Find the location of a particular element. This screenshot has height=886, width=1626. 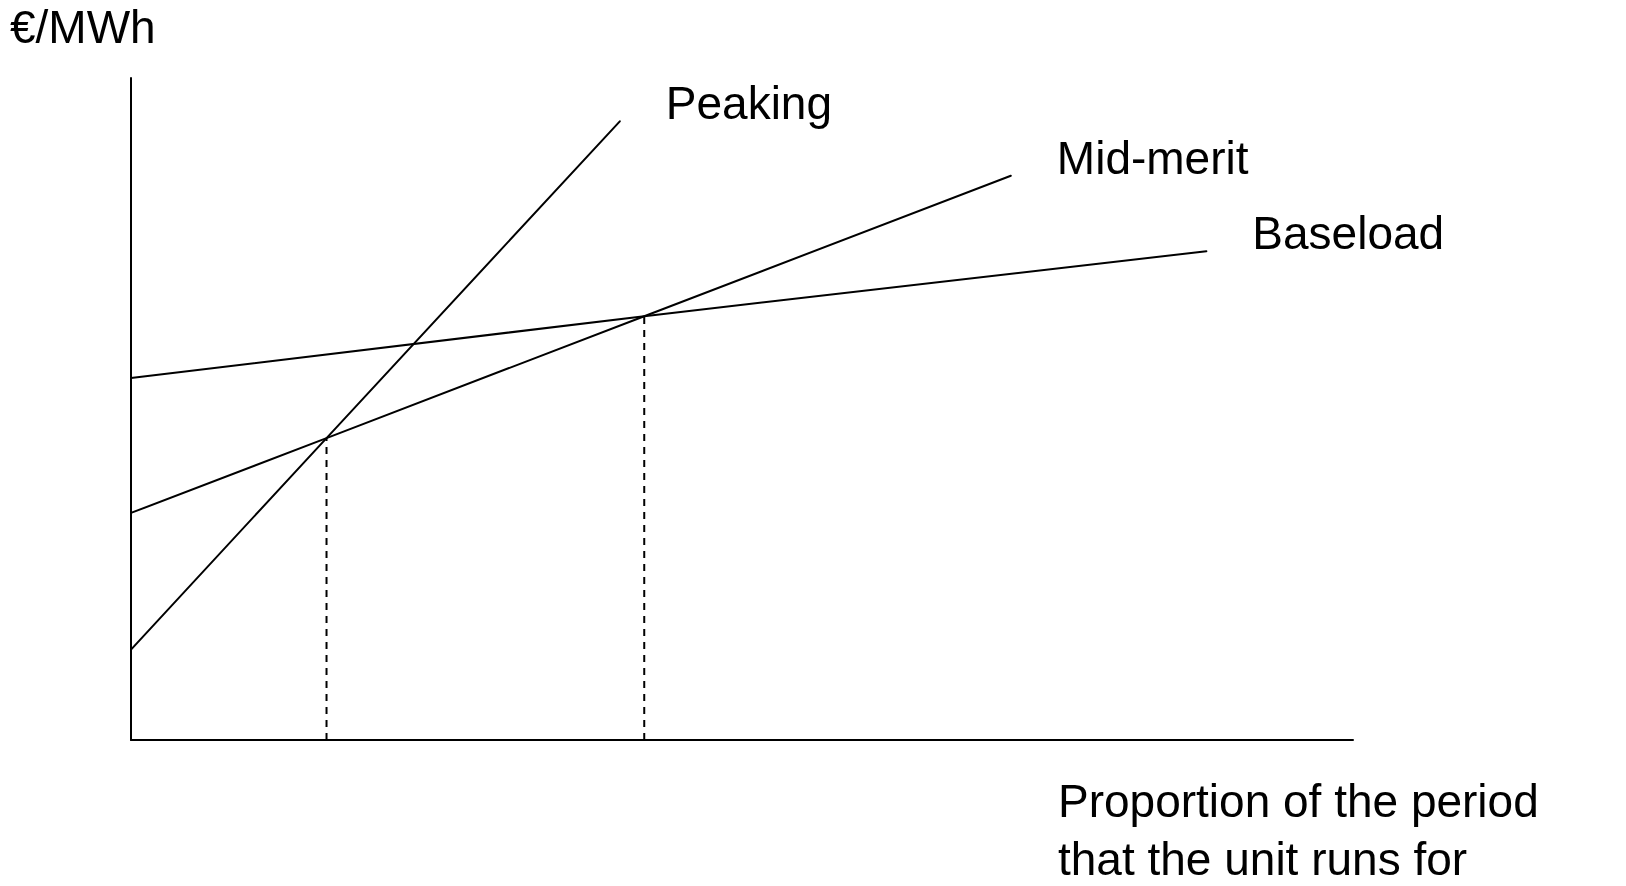

series-label: Baseload is located at coordinates (1348, 233).